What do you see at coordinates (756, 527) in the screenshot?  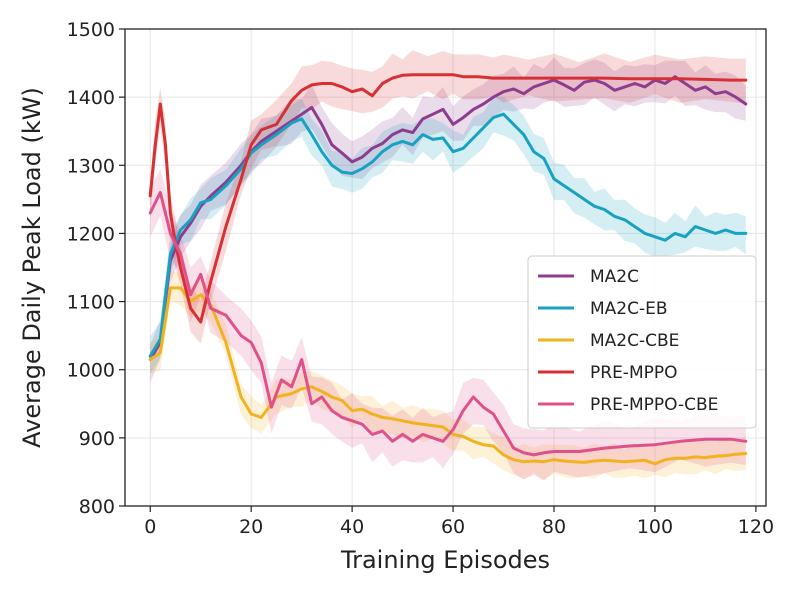 I see `x-tick-label: 120` at bounding box center [756, 527].